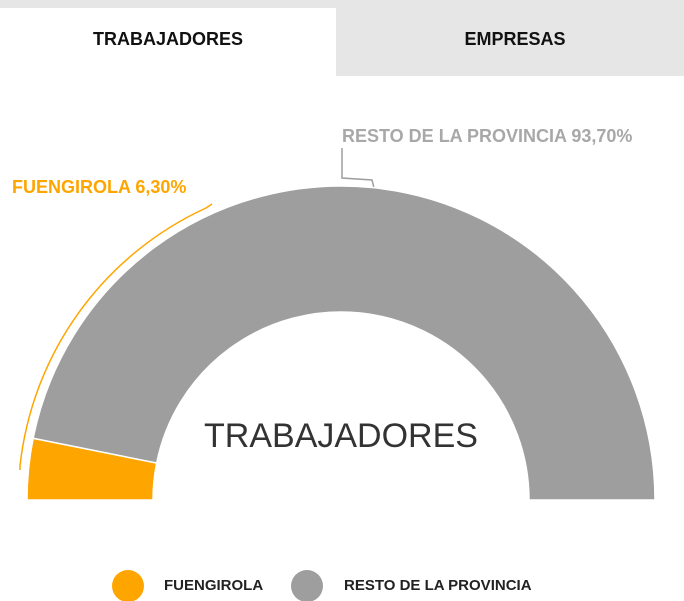  Describe the element at coordinates (71, 187) in the screenshot. I see `data-label-name: FUENGIROLA` at that location.